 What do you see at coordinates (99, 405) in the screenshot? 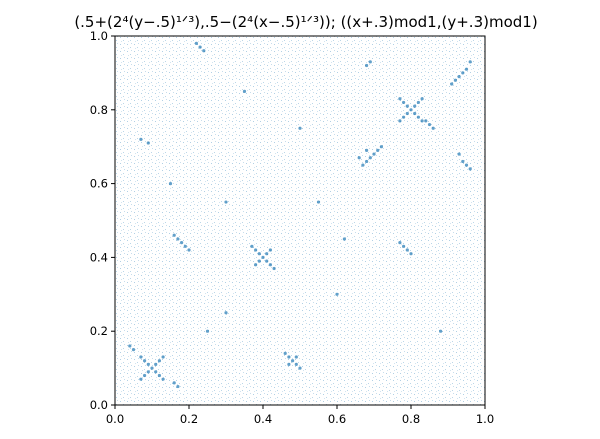
I see `y-tick-label: 0.0` at bounding box center [99, 405].